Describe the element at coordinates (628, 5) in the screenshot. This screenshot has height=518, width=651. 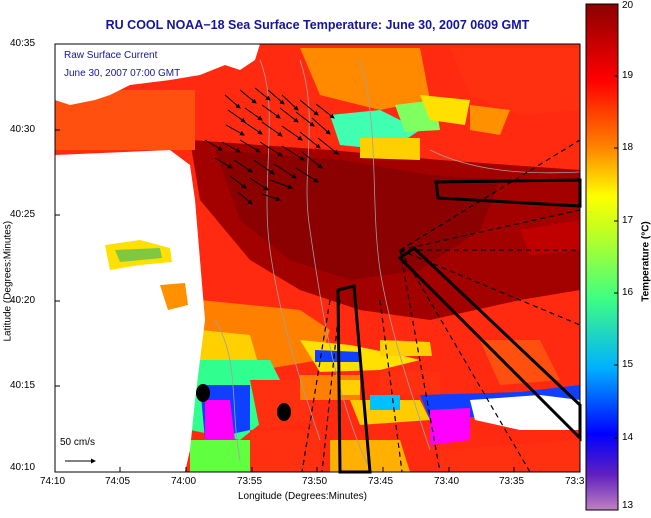
I see `colorbar-tick: 20` at that location.